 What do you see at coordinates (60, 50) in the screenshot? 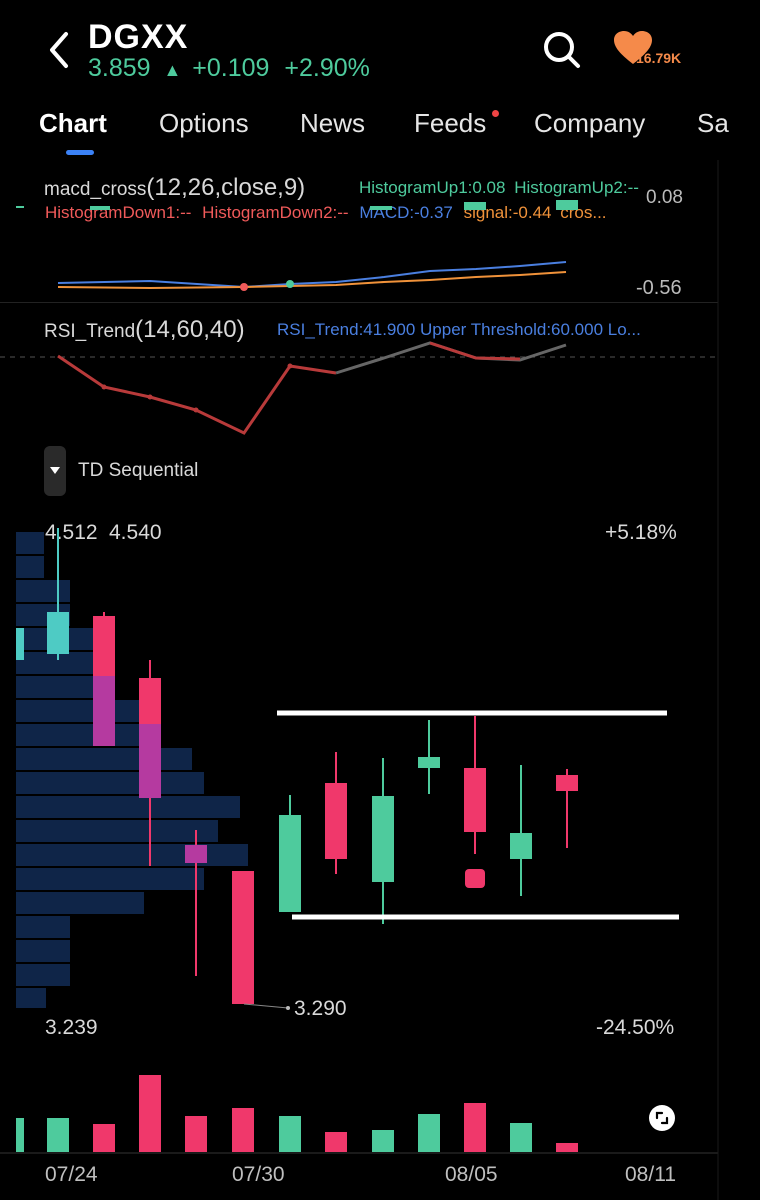
I see `back-chevron-icon` at bounding box center [60, 50].